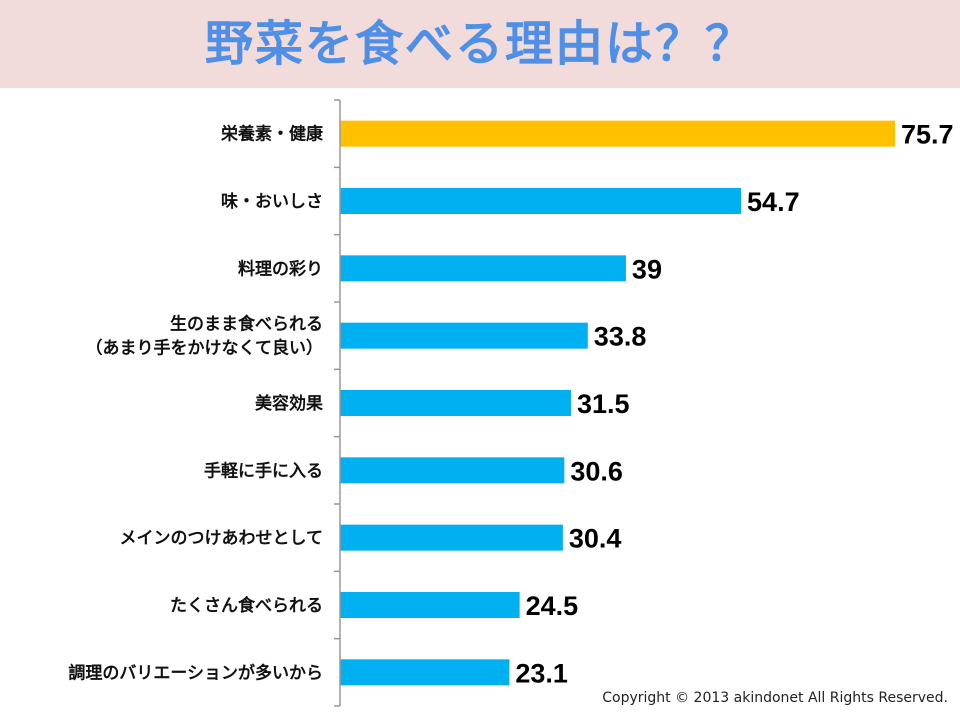 This screenshot has height=720, width=960. Describe the element at coordinates (647, 269) in the screenshot. I see `value-label: 39` at that location.